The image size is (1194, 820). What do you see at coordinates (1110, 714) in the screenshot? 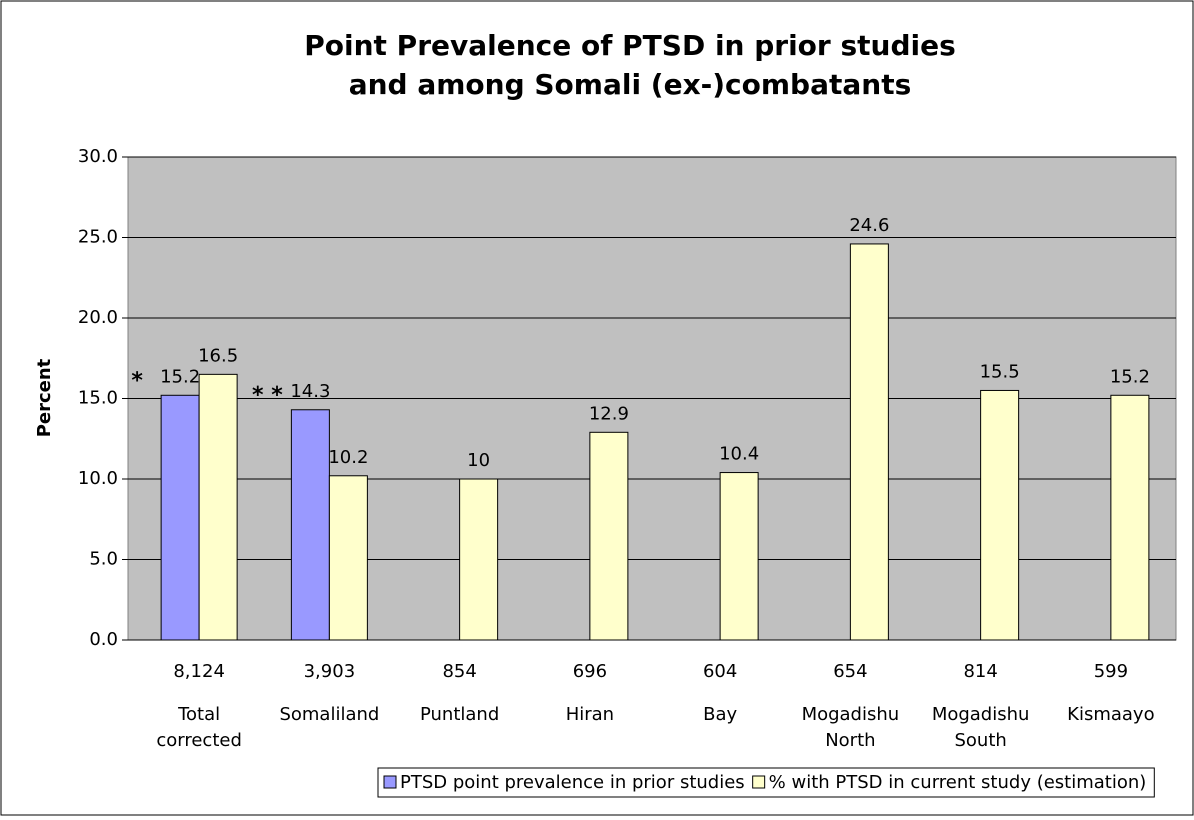
I see `x-tick-label: Kismaayo` at bounding box center [1110, 714].